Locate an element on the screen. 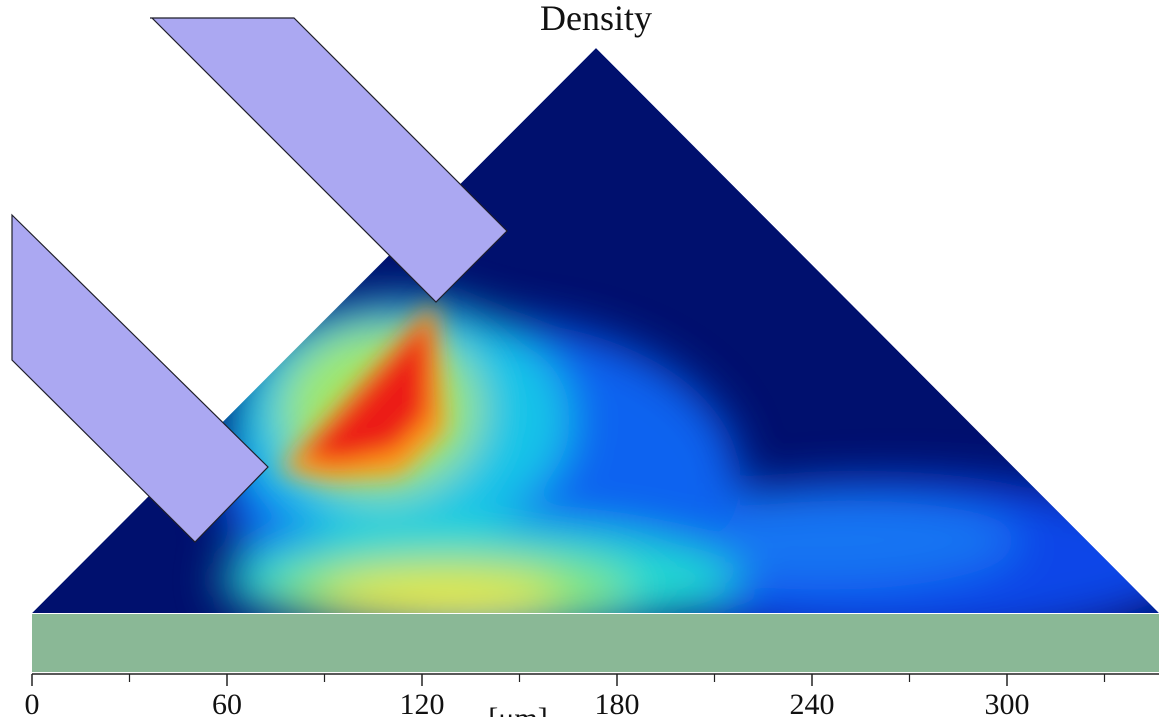 The height and width of the screenshot is (717, 1159). substrate is located at coordinates (595, 643).